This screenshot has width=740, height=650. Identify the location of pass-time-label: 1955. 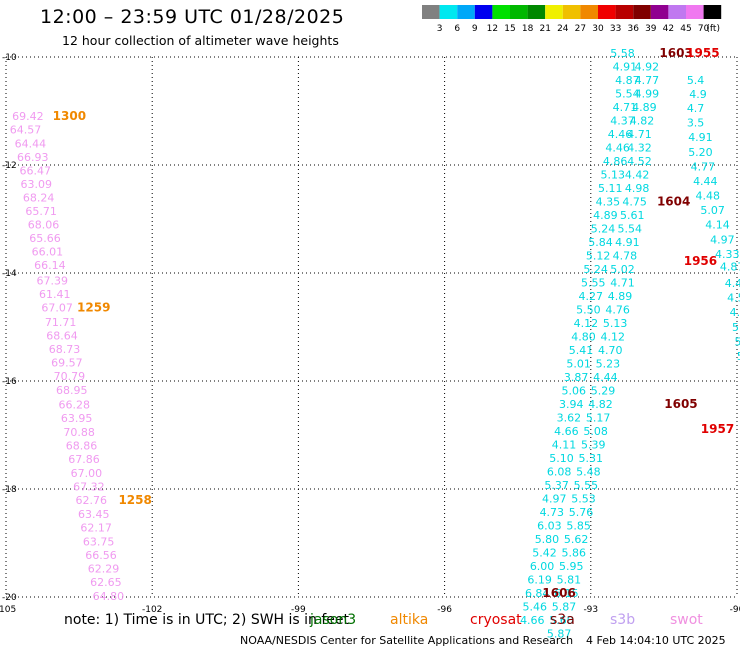
(702, 53).